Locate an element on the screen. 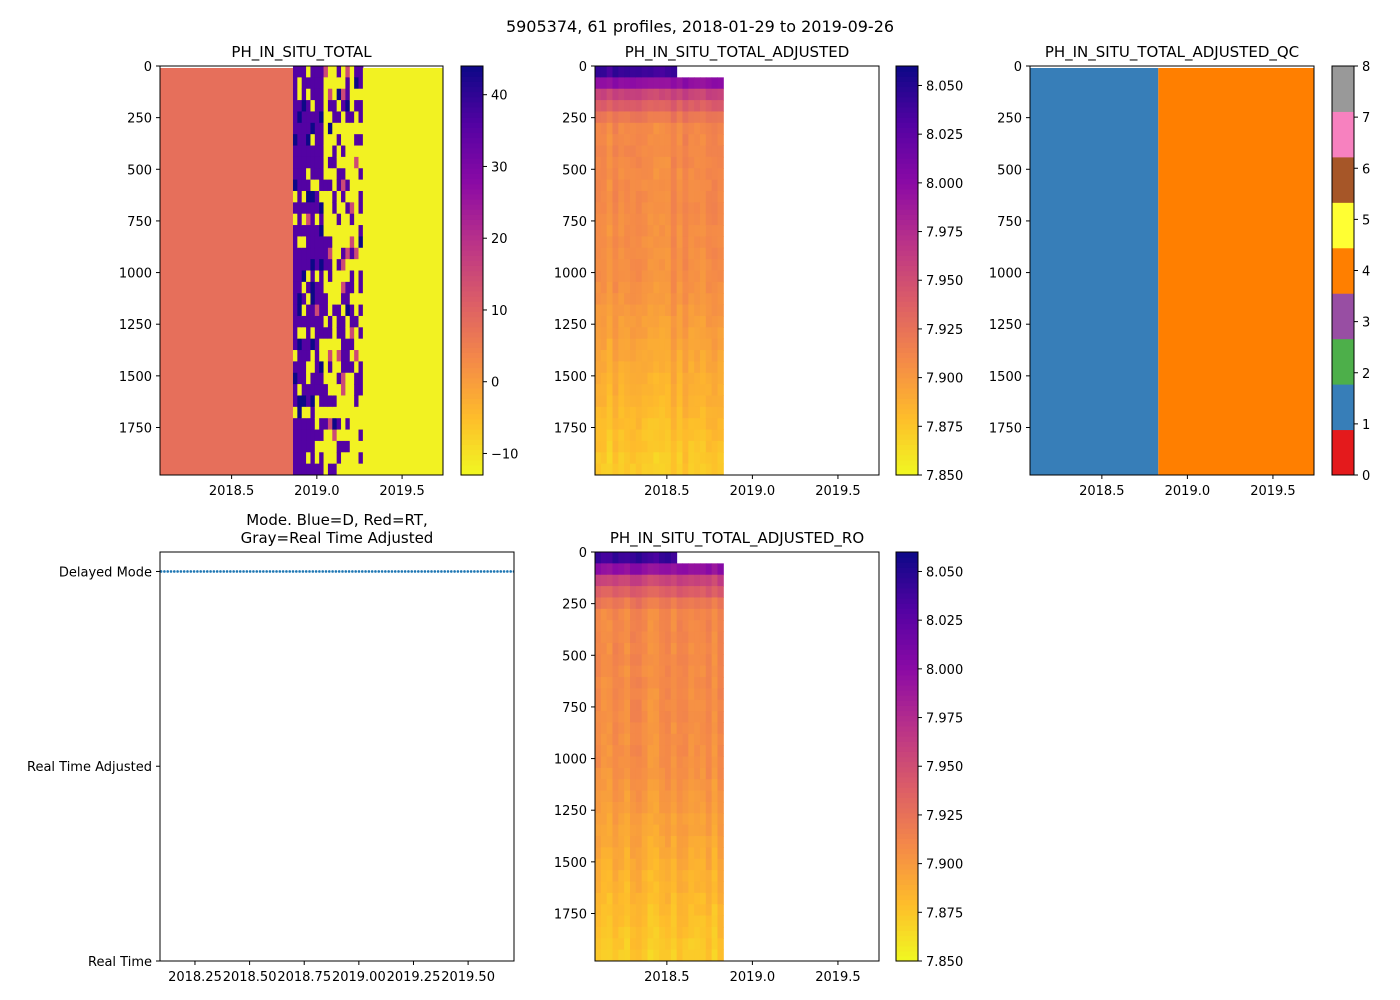 The width and height of the screenshot is (1400, 1000). ph-raw-cbar-tick-label: −10 is located at coordinates (504, 454).